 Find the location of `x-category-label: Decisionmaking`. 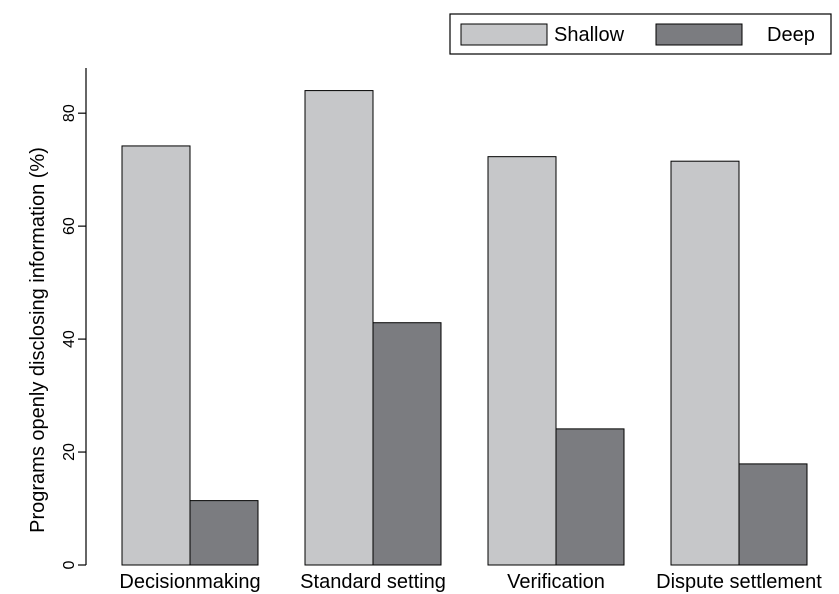

x-category-label: Decisionmaking is located at coordinates (189, 582).